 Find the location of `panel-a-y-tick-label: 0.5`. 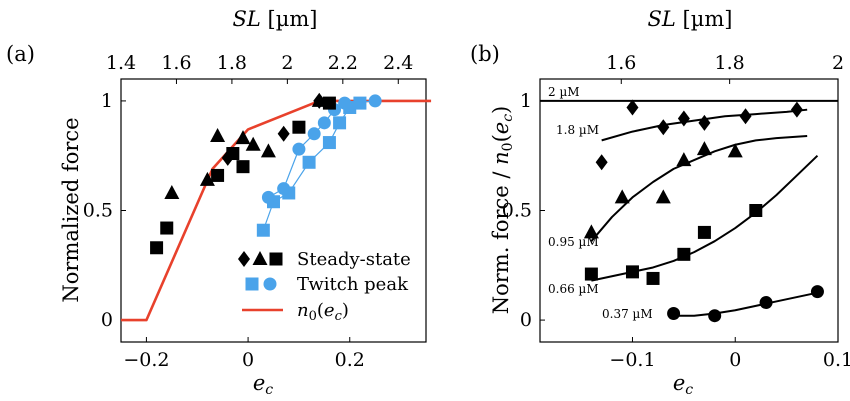

panel-a-y-tick-label: 0.5 is located at coordinates (98, 211).